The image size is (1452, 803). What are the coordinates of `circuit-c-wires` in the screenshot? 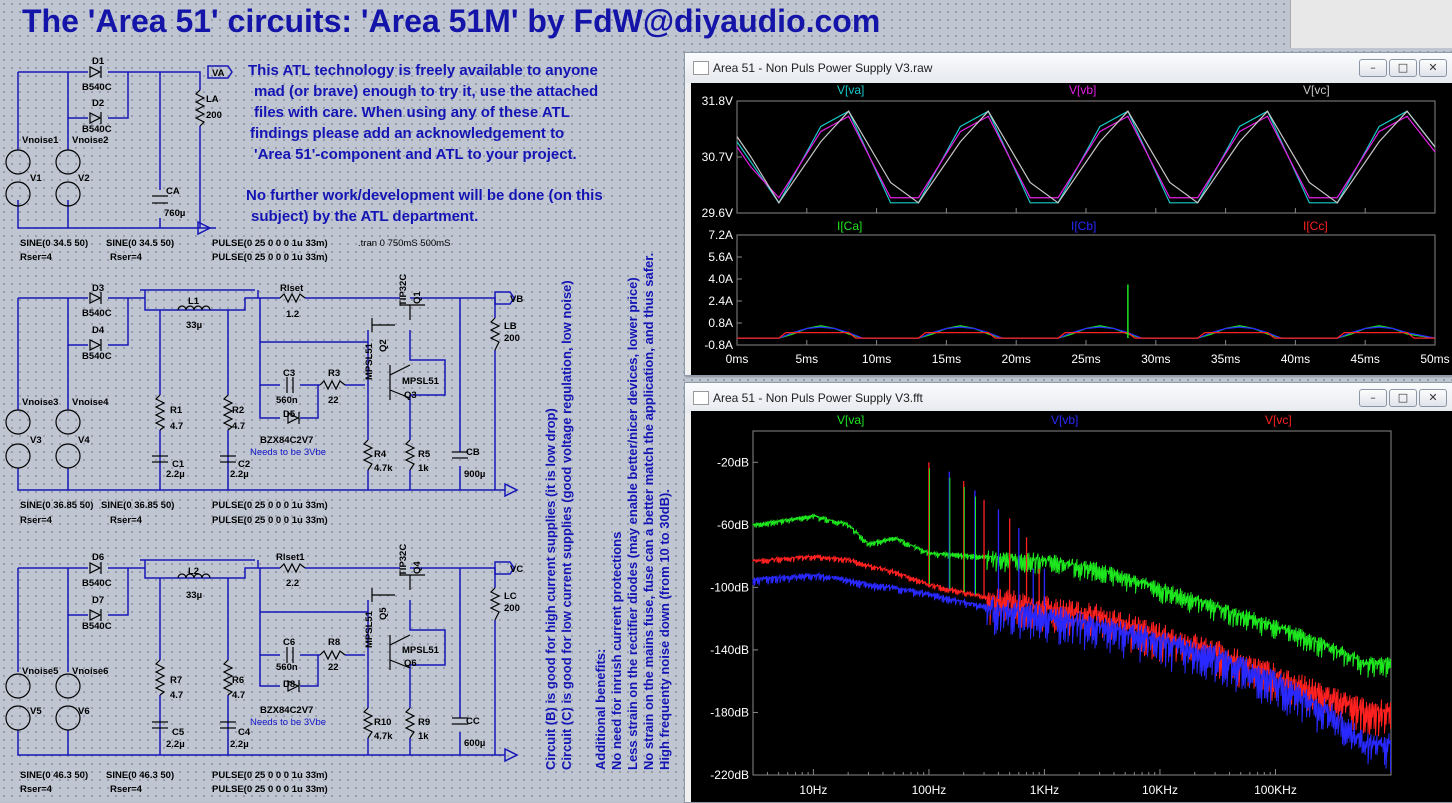 It's located at (268, 661).